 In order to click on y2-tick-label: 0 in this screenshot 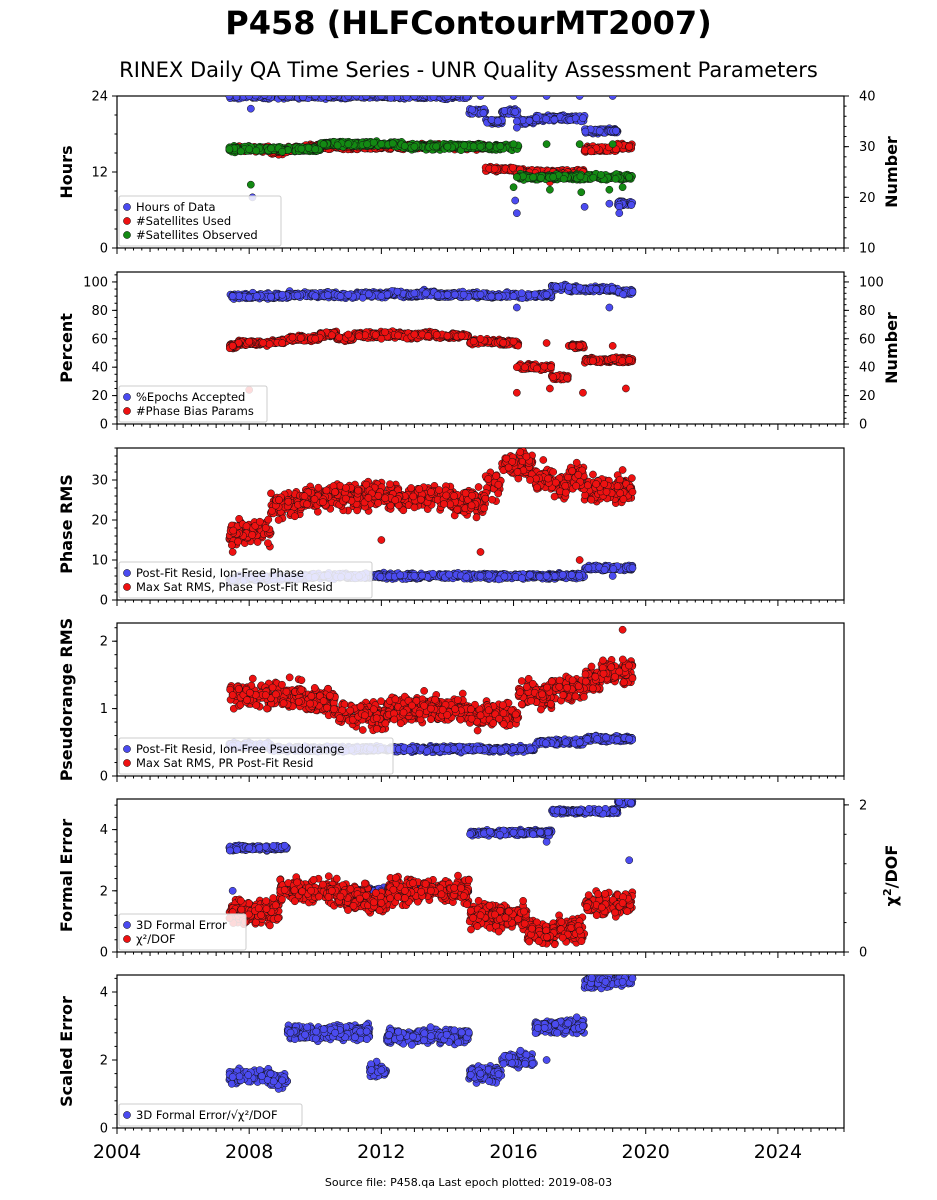, I will do `click(863, 425)`.